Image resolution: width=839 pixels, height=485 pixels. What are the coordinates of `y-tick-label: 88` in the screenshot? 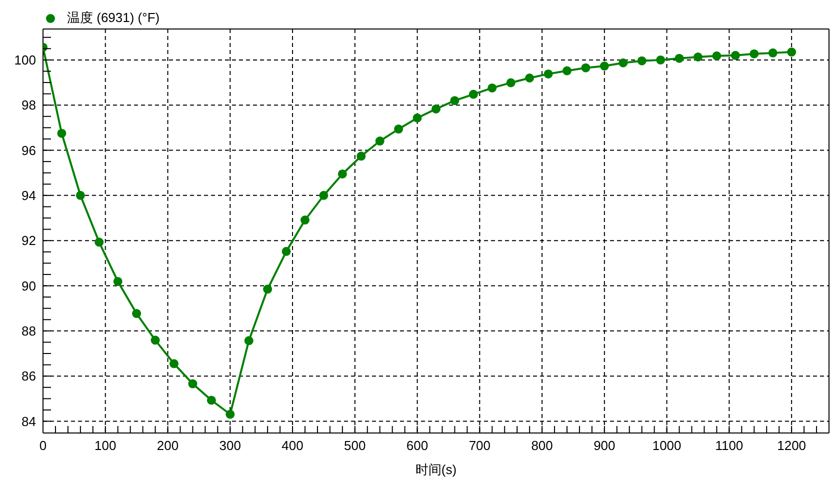 It's located at (29, 330).